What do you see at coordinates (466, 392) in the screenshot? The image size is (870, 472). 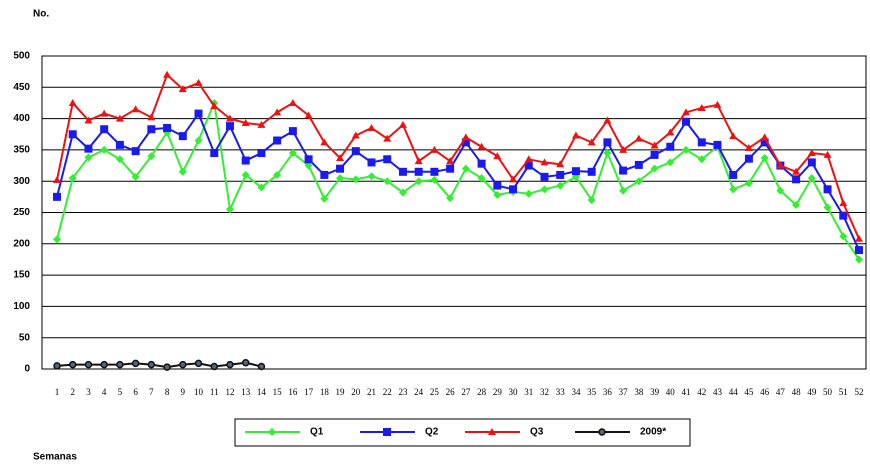 I see `x-tick-label: 27` at bounding box center [466, 392].